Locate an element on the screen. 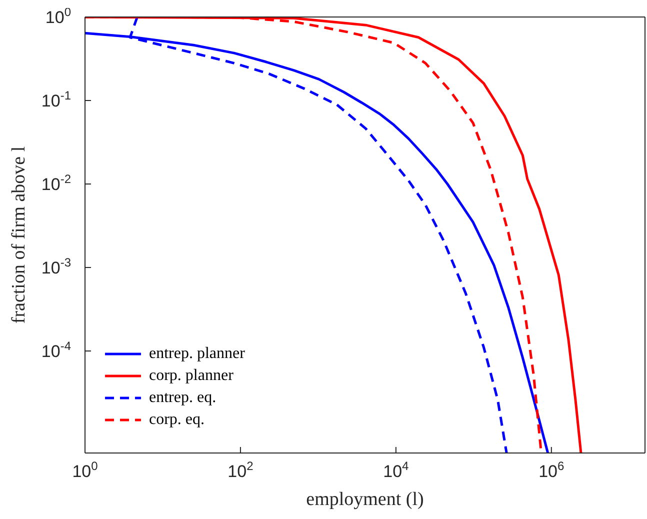 This screenshot has height=519, width=647. legend-label: corp. planner is located at coordinates (191, 376).